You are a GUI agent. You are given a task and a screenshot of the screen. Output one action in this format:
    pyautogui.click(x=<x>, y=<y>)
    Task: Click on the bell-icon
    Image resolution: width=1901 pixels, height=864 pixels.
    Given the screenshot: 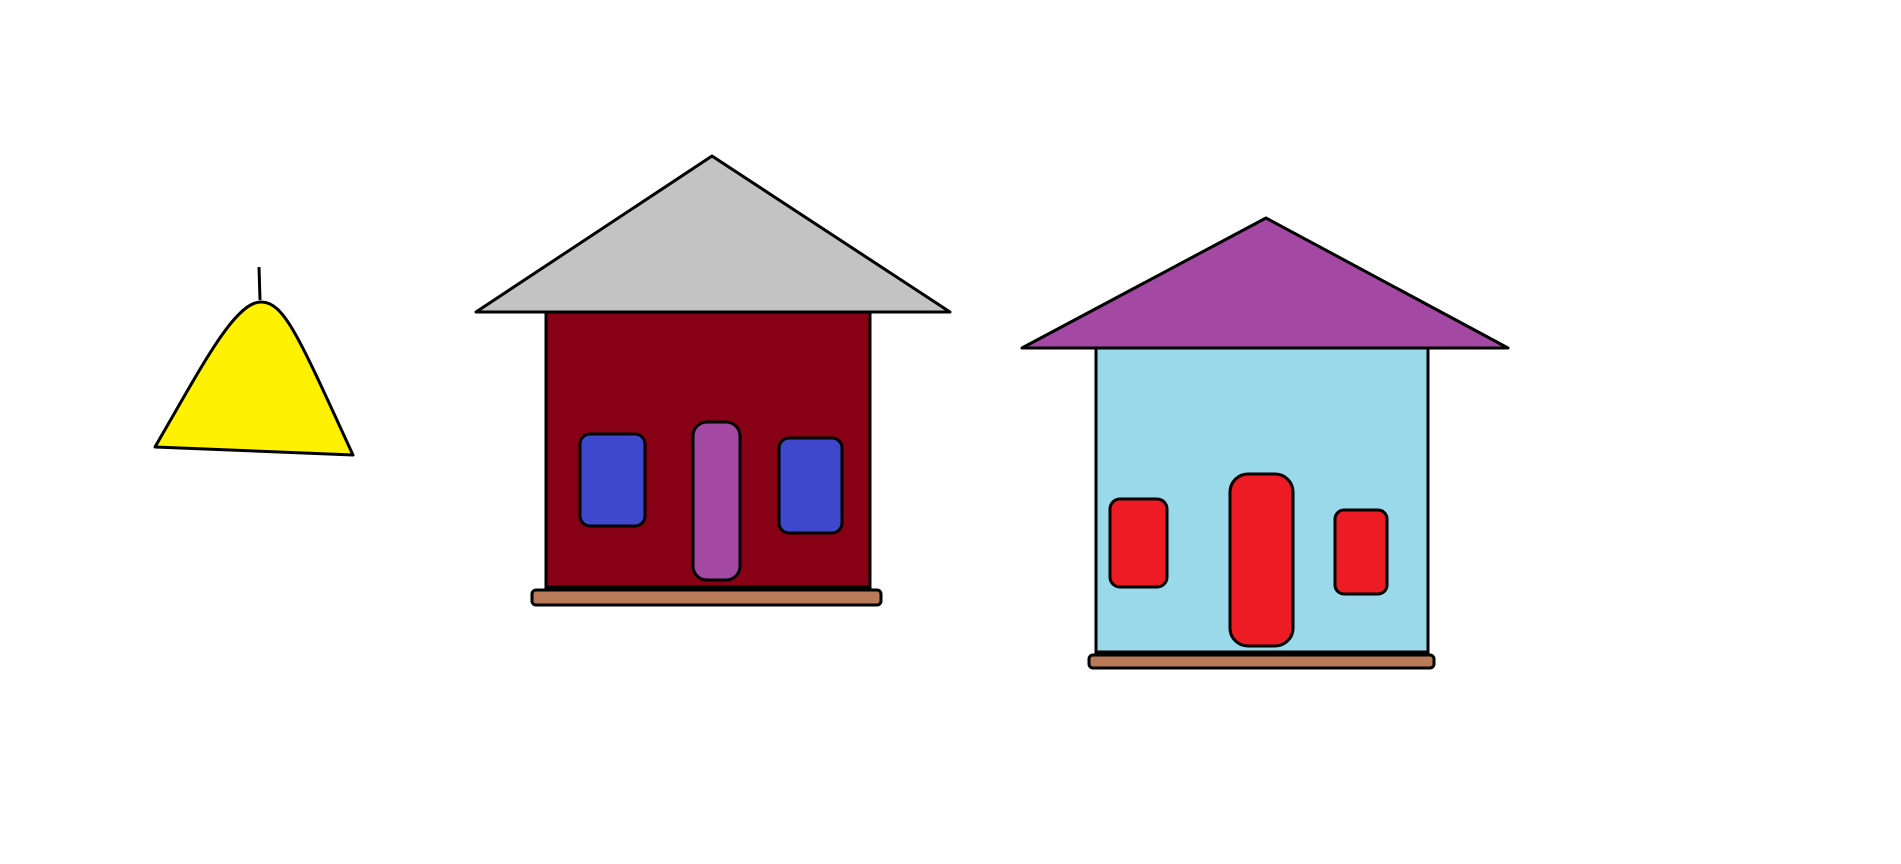 What is the action you would take?
    pyautogui.click(x=254, y=361)
    